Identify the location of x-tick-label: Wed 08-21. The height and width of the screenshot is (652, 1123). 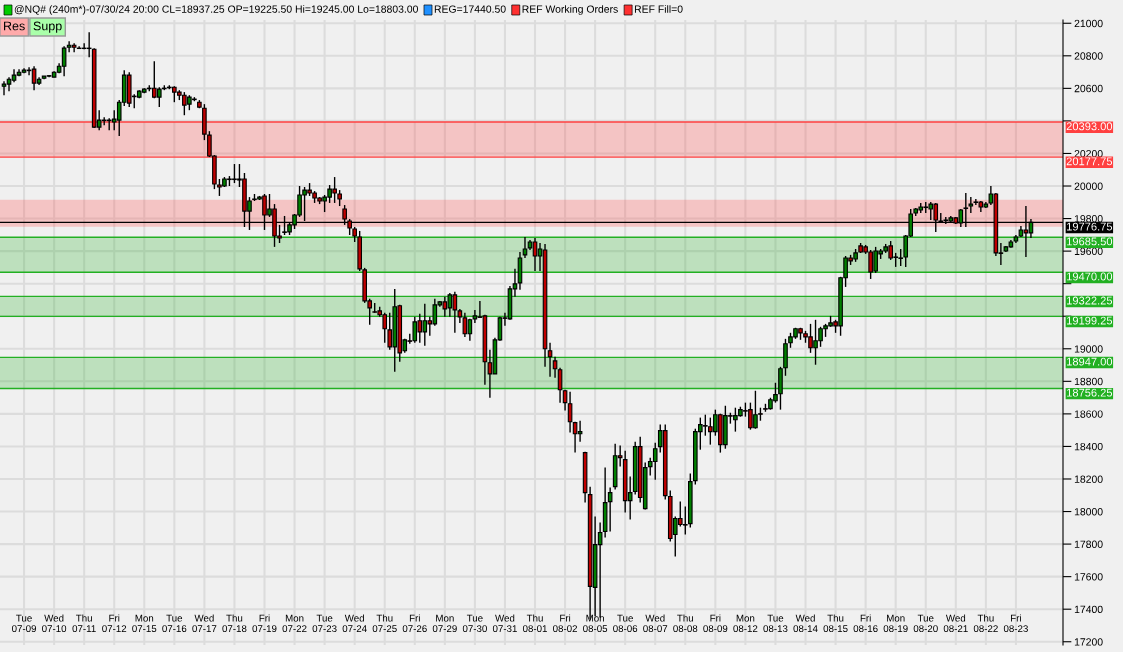
(955, 623).